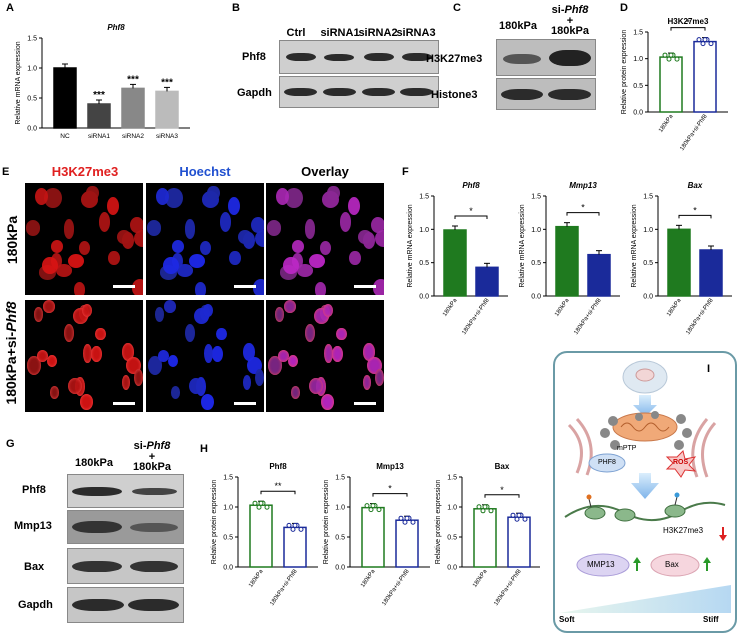 The width and height of the screenshot is (738, 633). I want to click on h2-category: 180kPa+si-Phf8, so click(508, 587).